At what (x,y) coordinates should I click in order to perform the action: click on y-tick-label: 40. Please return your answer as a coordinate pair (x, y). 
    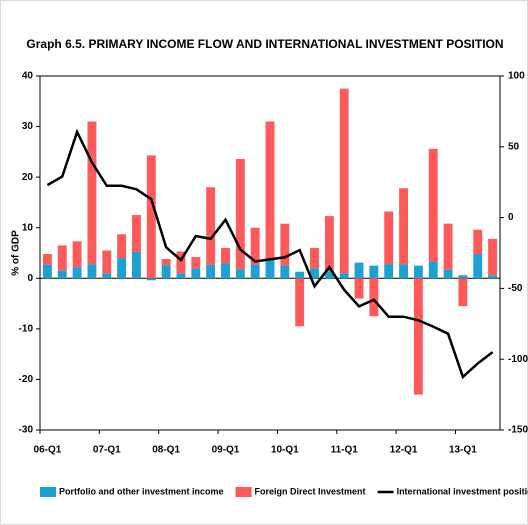
    Looking at the image, I should click on (28, 76).